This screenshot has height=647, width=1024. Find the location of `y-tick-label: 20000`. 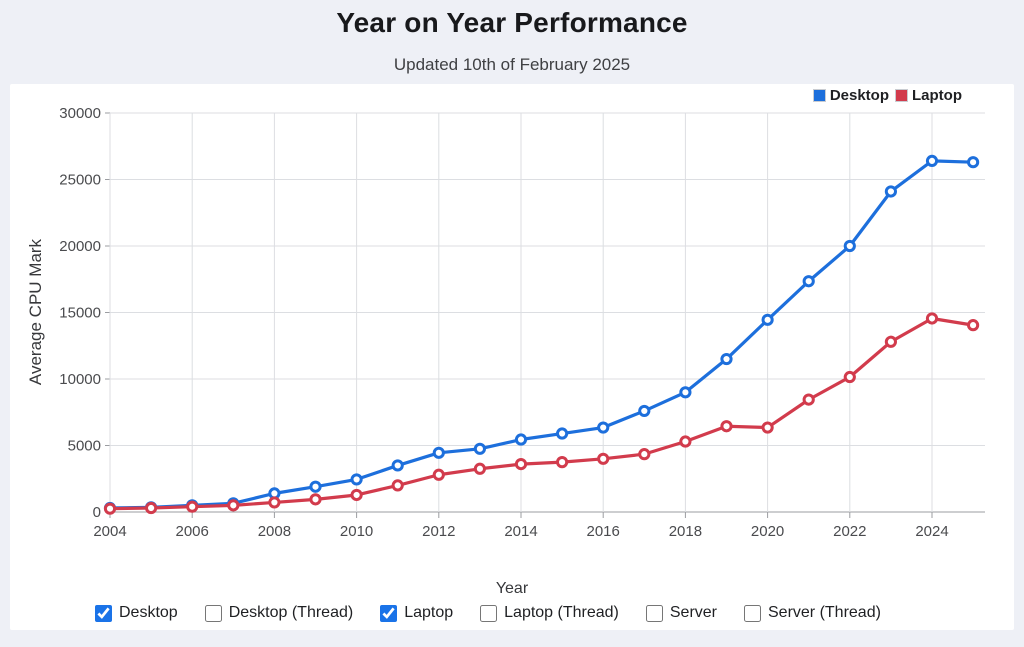

y-tick-label: 20000 is located at coordinates (80, 246).